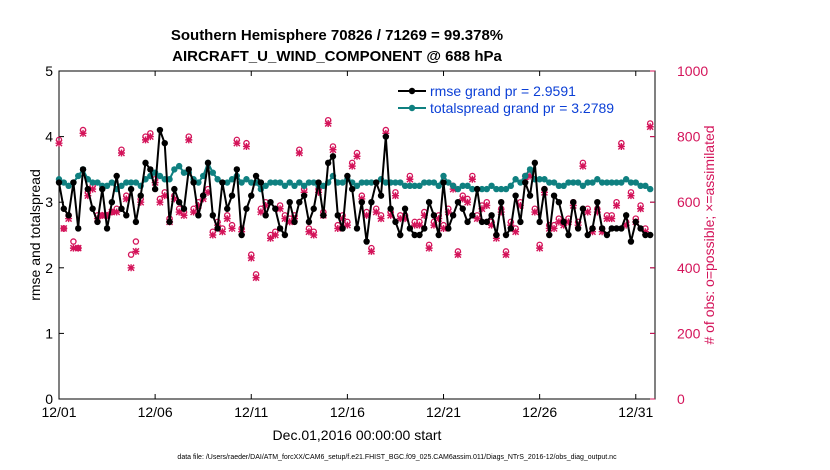 The height and width of the screenshot is (470, 830). What do you see at coordinates (679, 235) in the screenshot?
I see `right-axis: 0 200 400 600 800 1000` at bounding box center [679, 235].